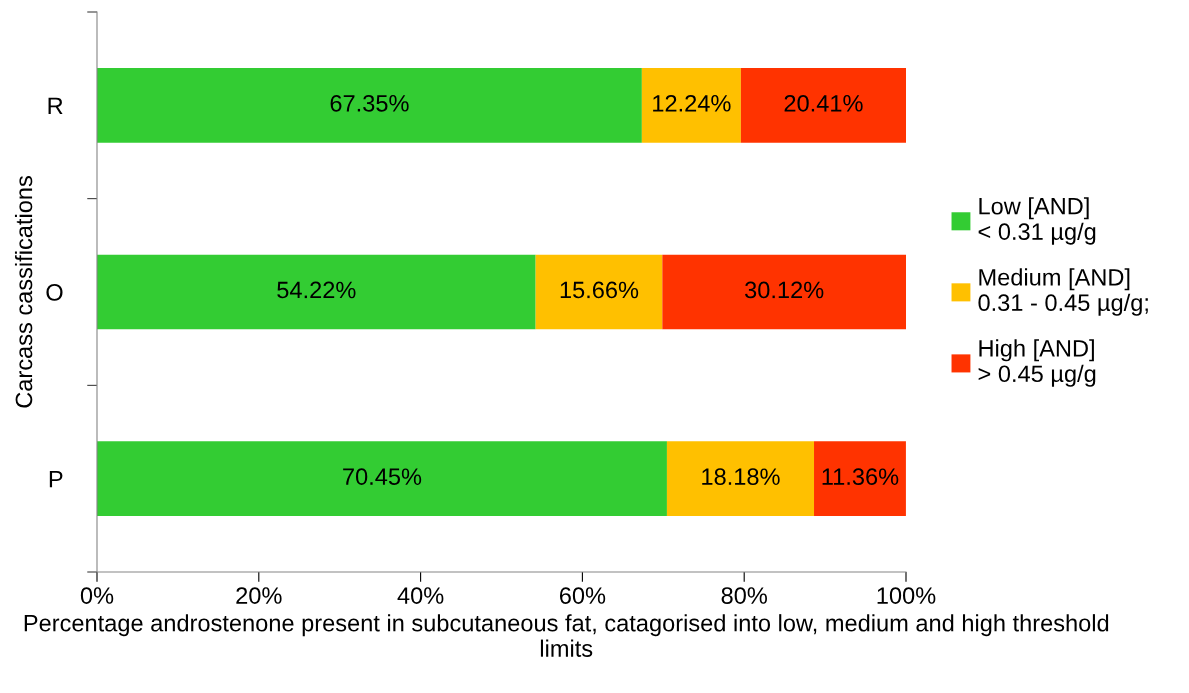 Image resolution: width=1189 pixels, height=693 pixels. Describe the element at coordinates (259, 595) in the screenshot. I see `x-tick-label: 20%` at that location.